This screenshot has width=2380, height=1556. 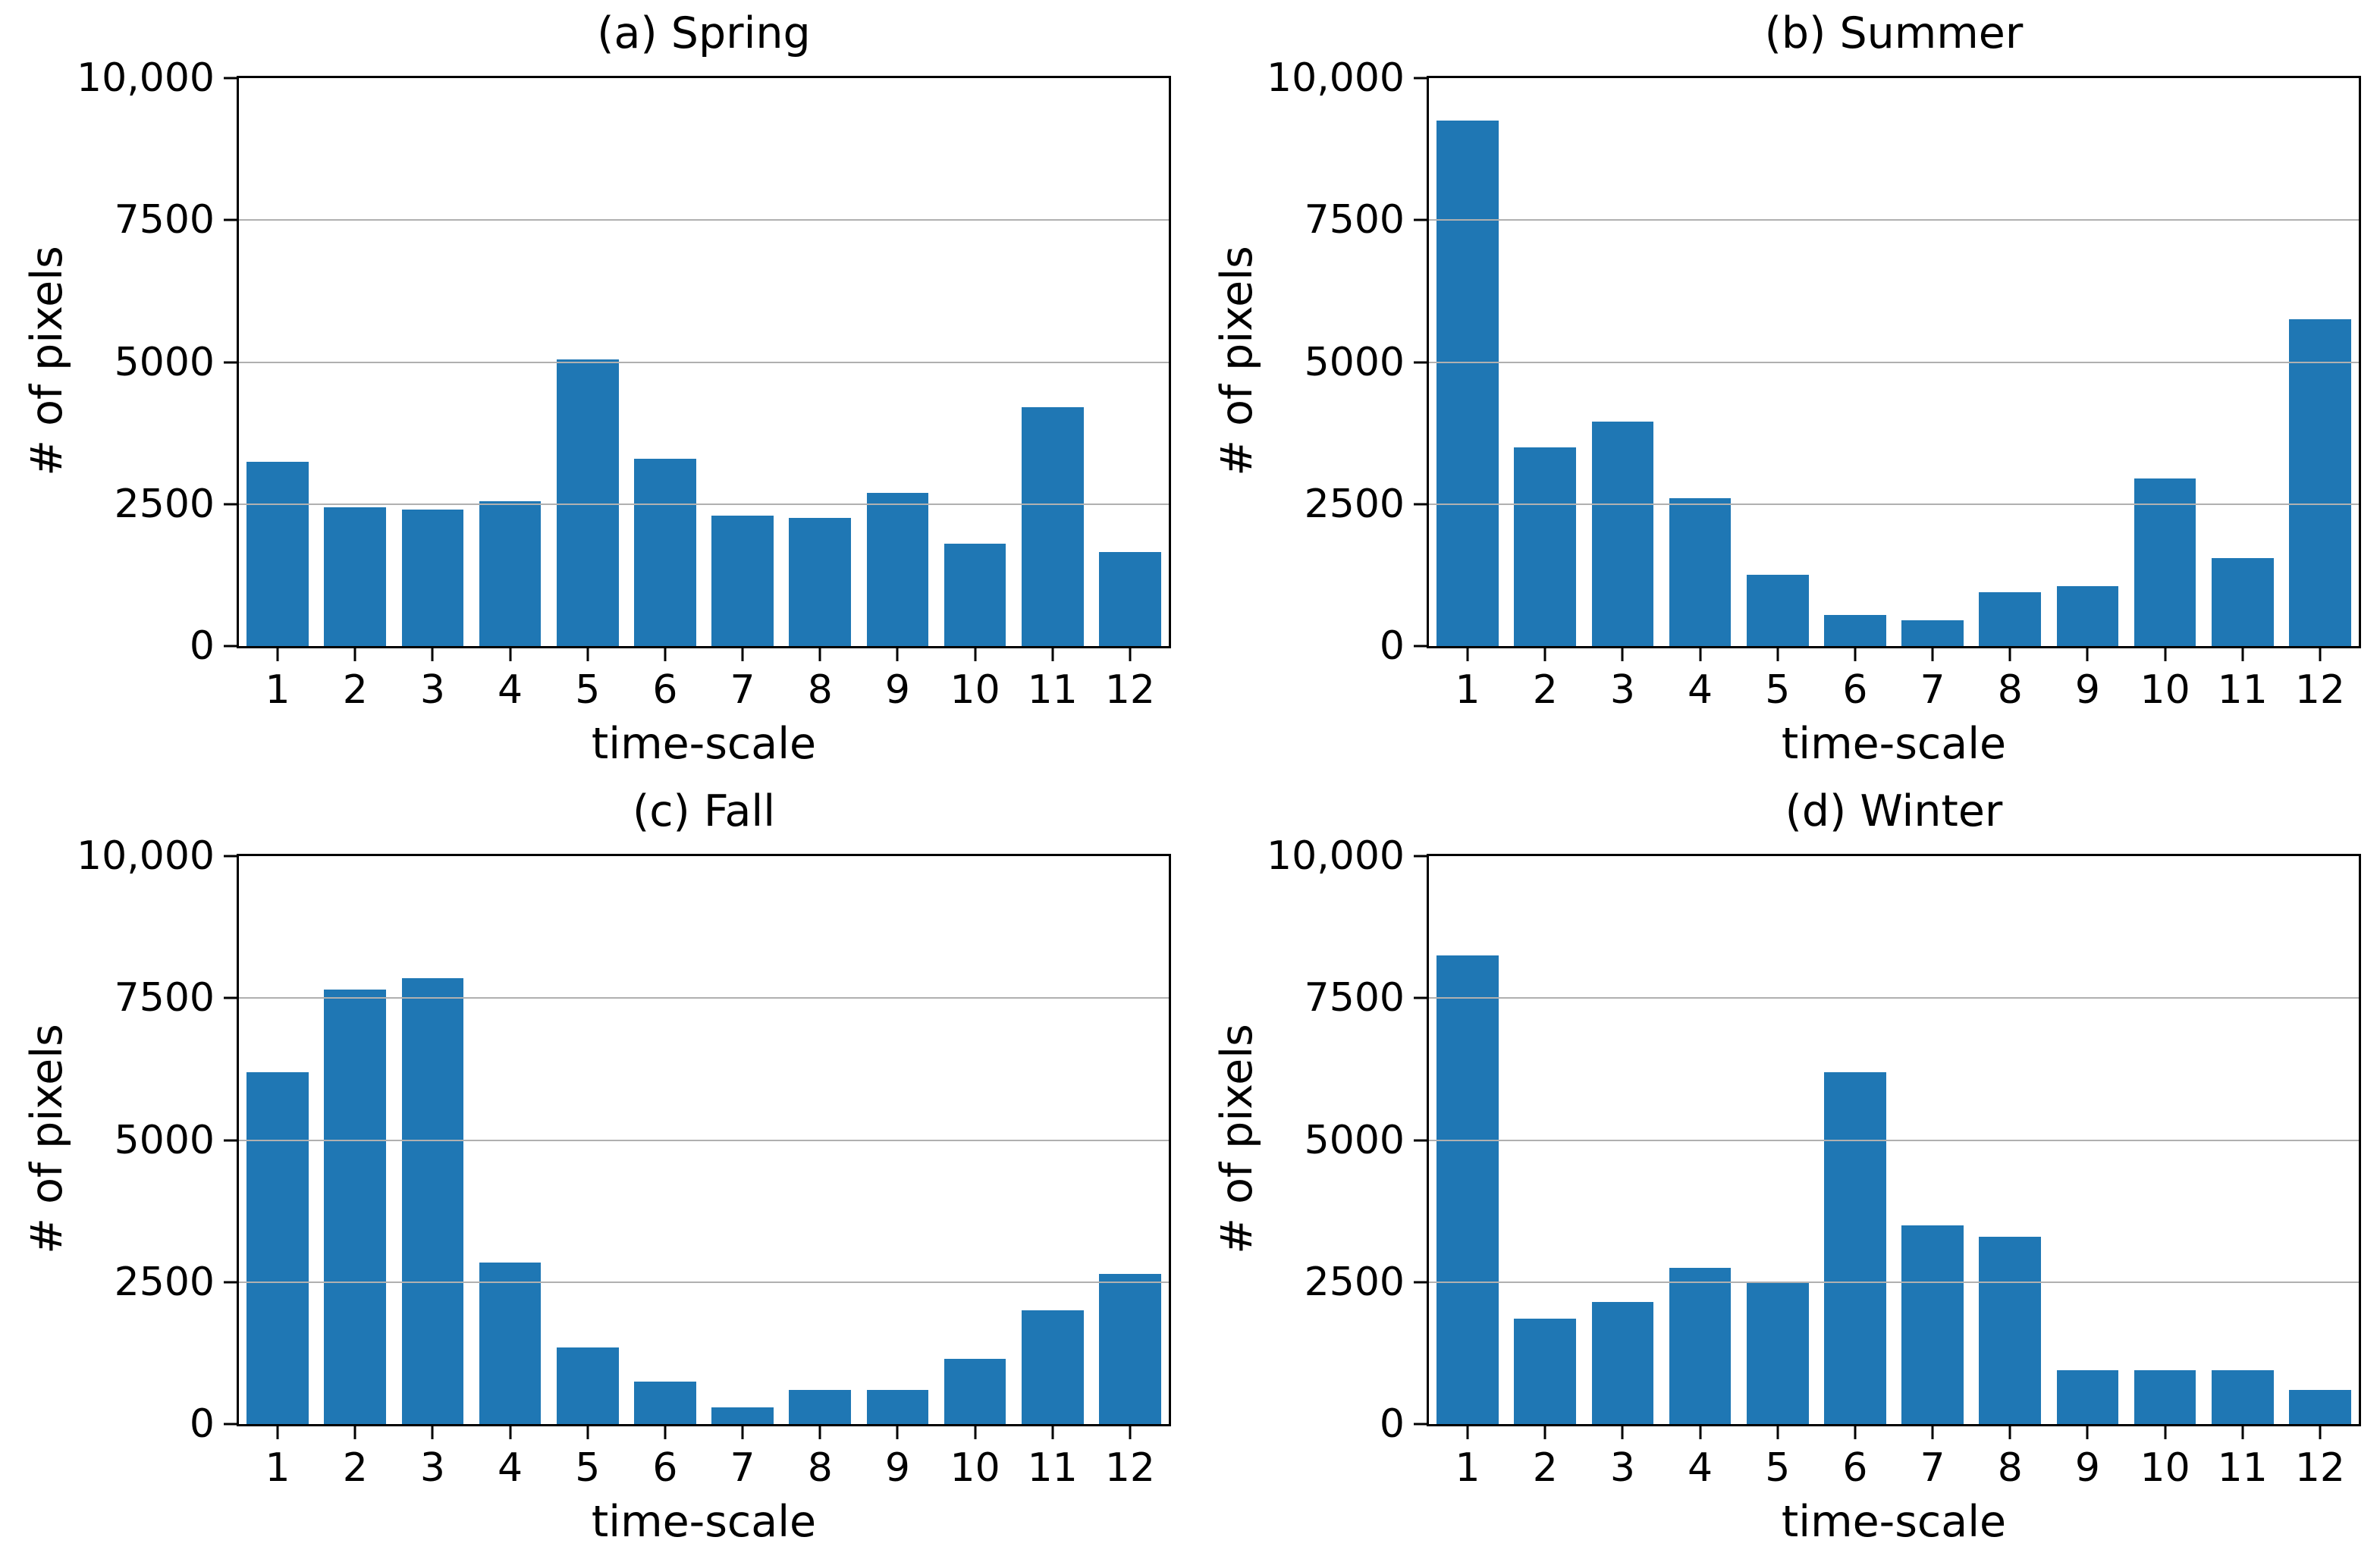 What do you see at coordinates (2242, 690) in the screenshot?
I see `x-tick-label: 11` at bounding box center [2242, 690].